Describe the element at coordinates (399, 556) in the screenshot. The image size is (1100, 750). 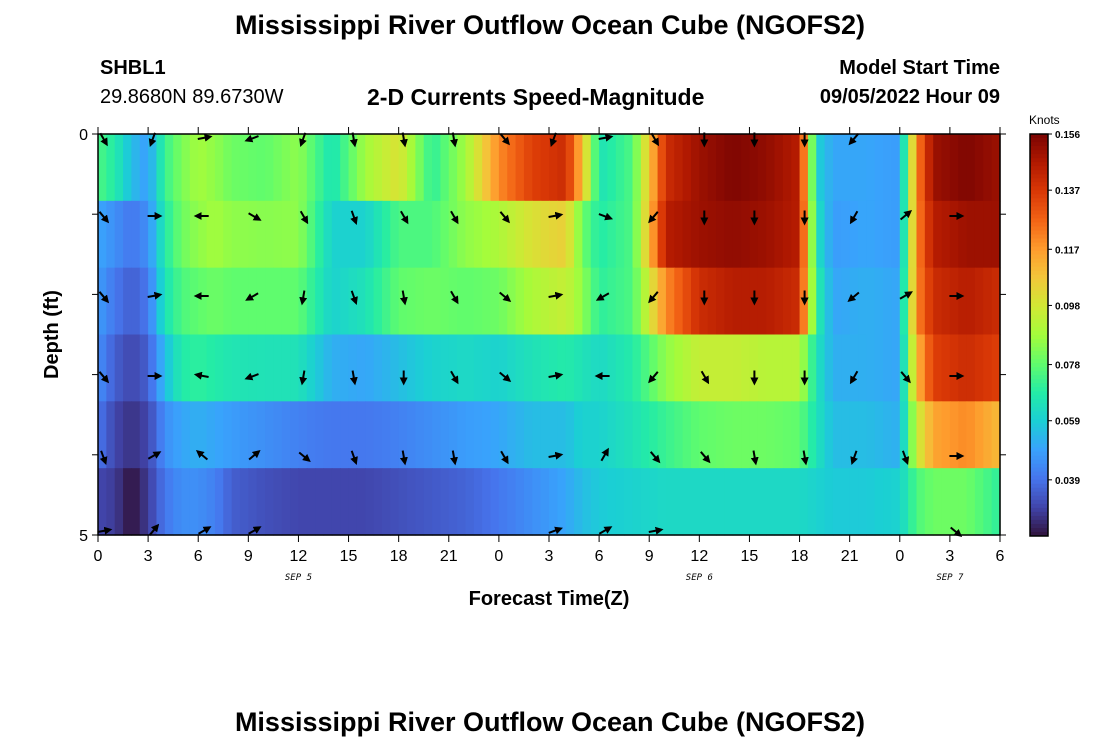
I see `x-tick-label: 18` at that location.